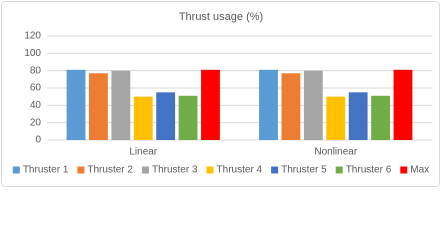  Describe the element at coordinates (240, 170) in the screenshot. I see `legend-label: Thruster 4` at that location.